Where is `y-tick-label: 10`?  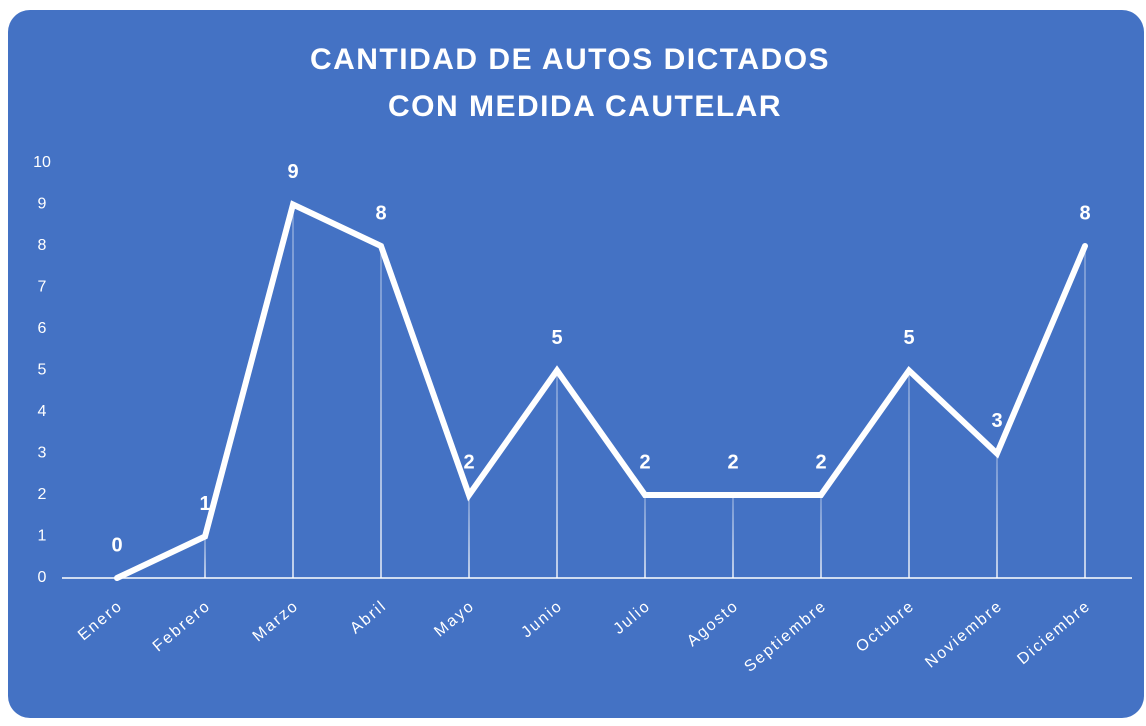 y-tick-label: 10 is located at coordinates (42, 162).